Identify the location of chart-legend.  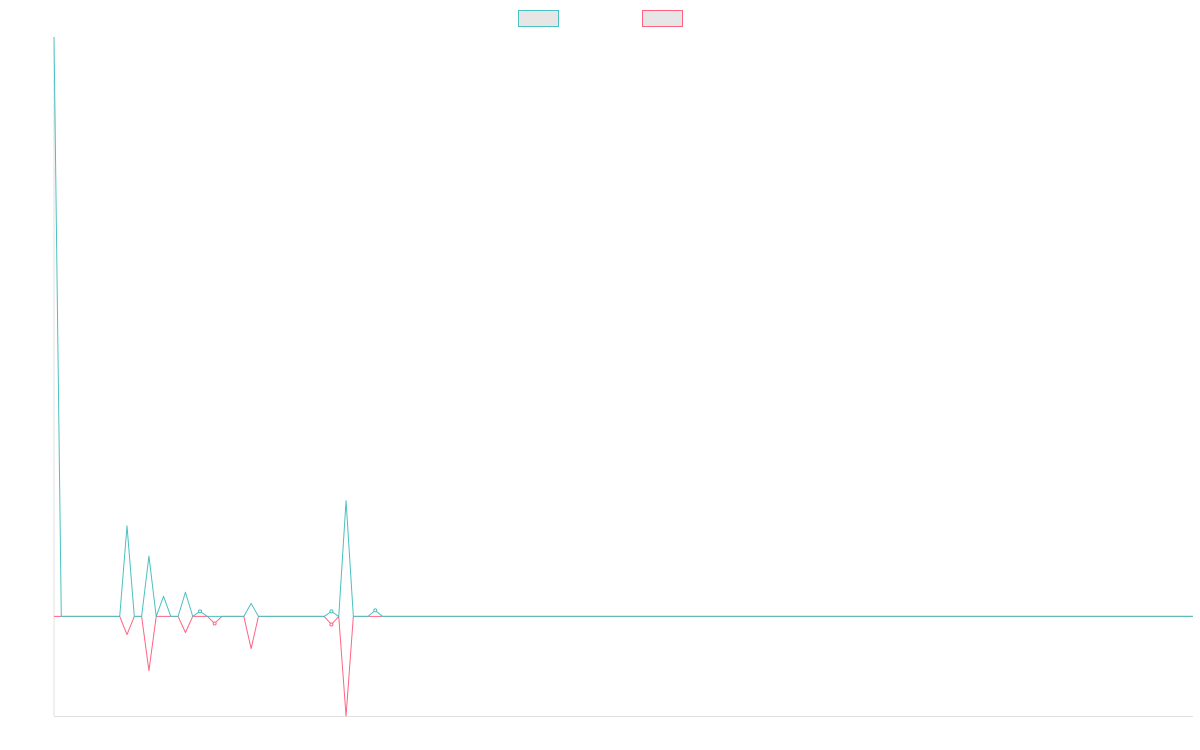
(600, 18).